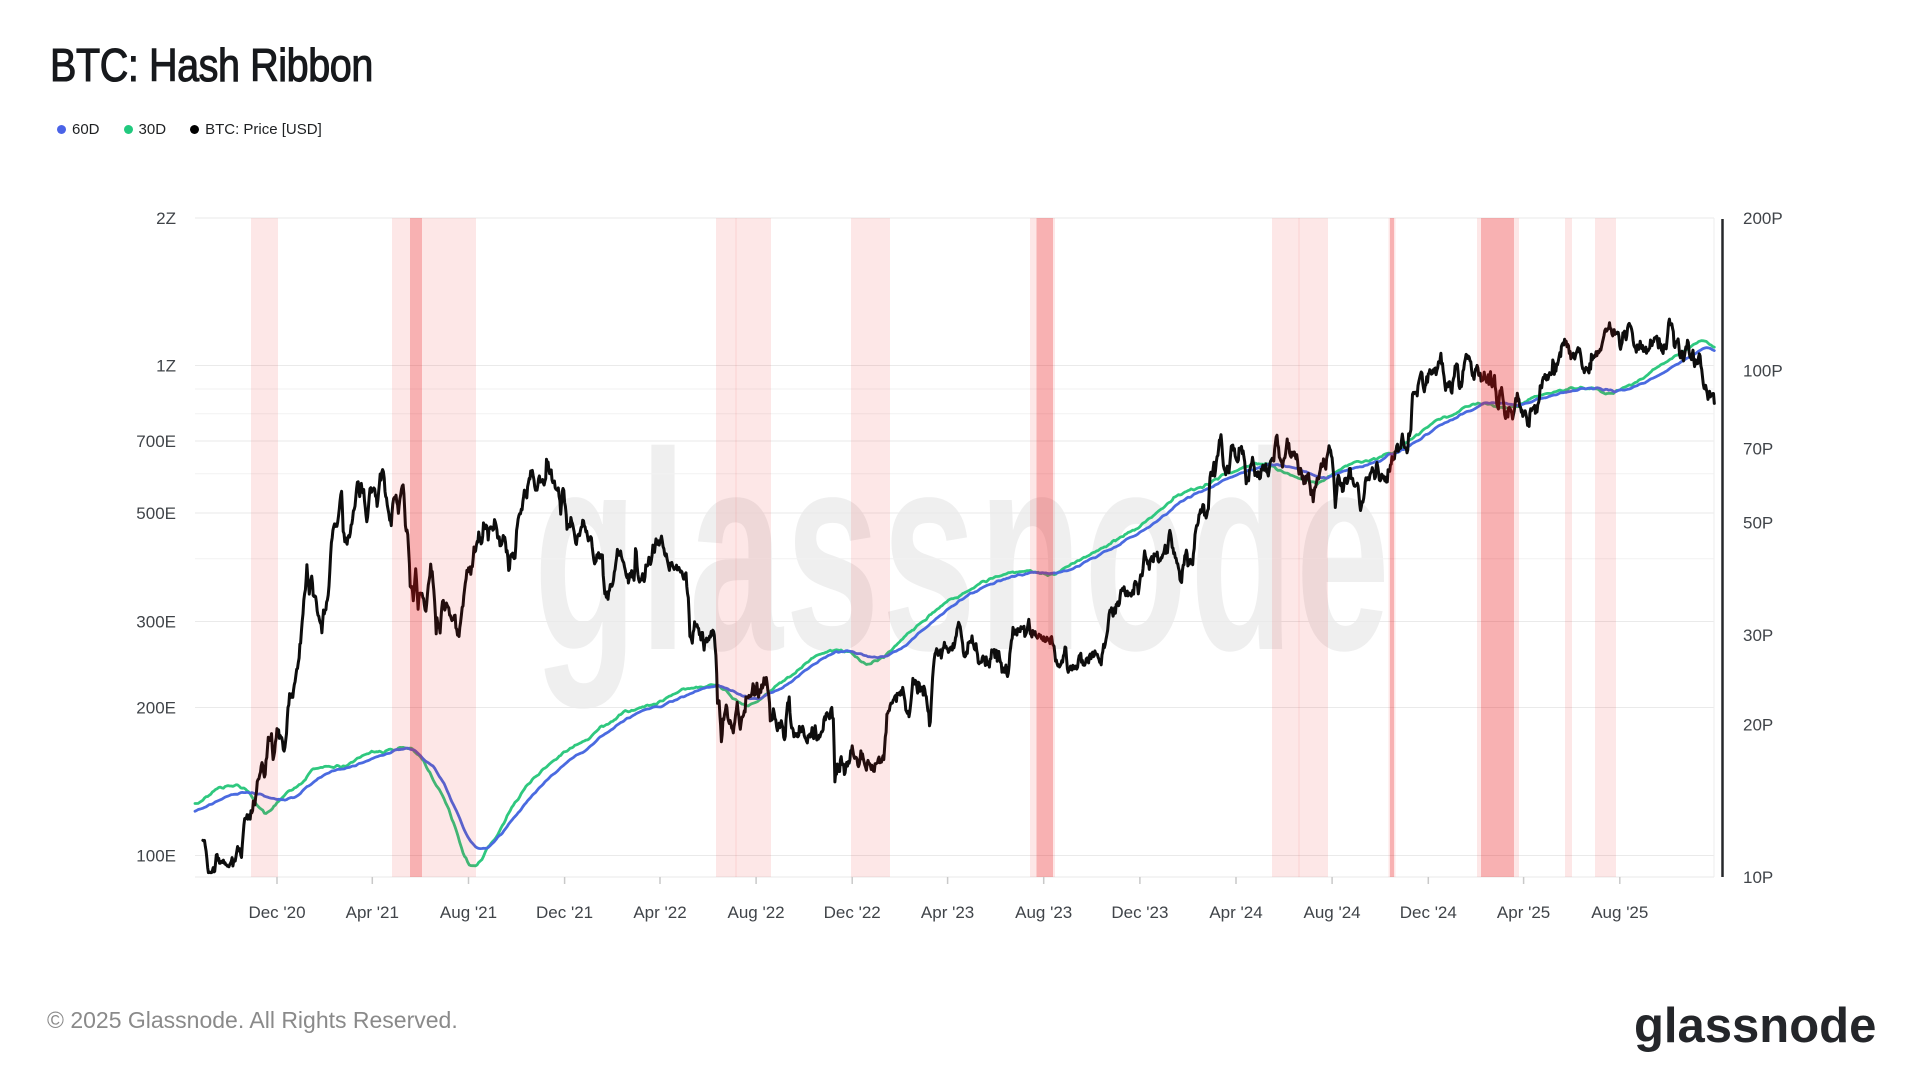 The image size is (1920, 1080). I want to click on svg-text: 2Z, so click(166, 218).